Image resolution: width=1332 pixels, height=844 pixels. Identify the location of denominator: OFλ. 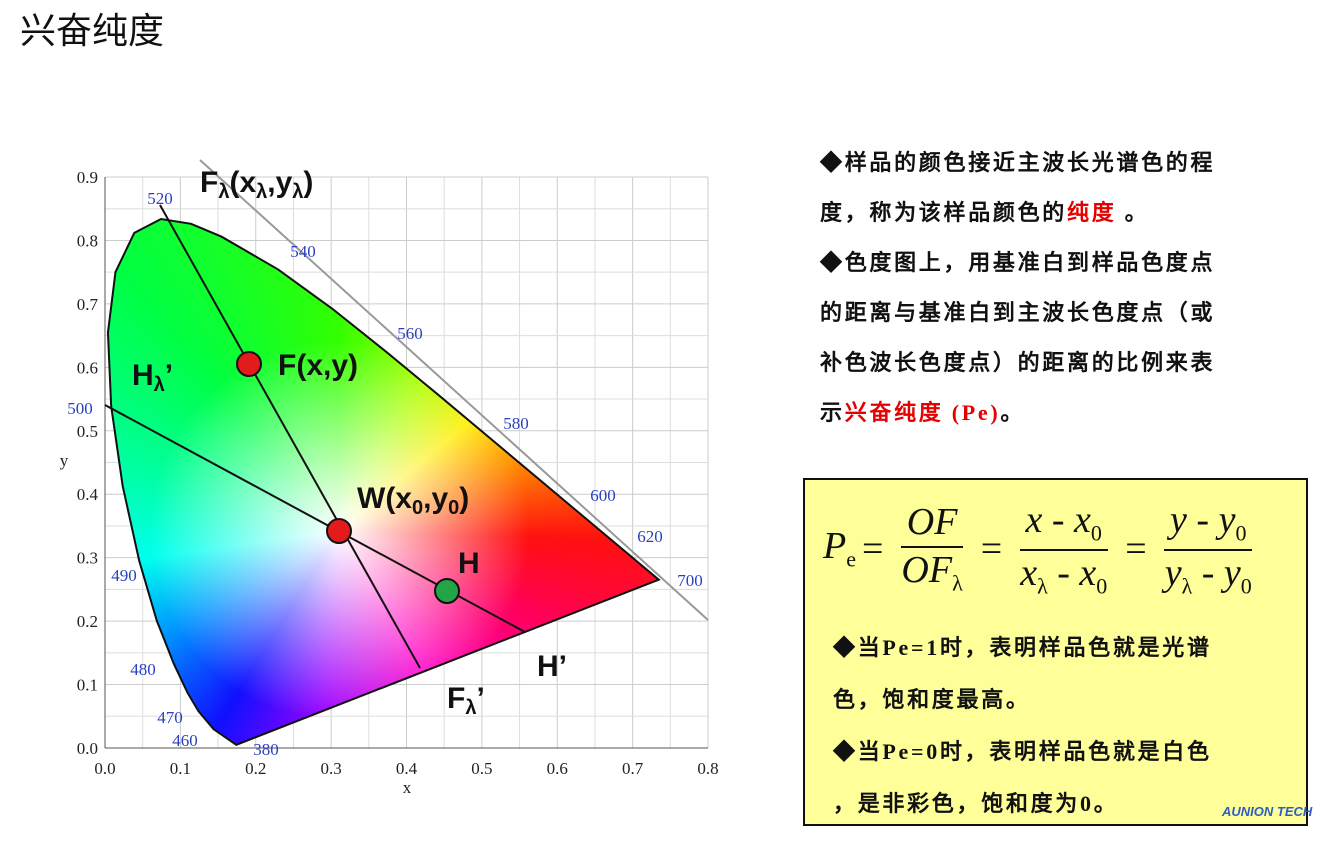
(931, 572).